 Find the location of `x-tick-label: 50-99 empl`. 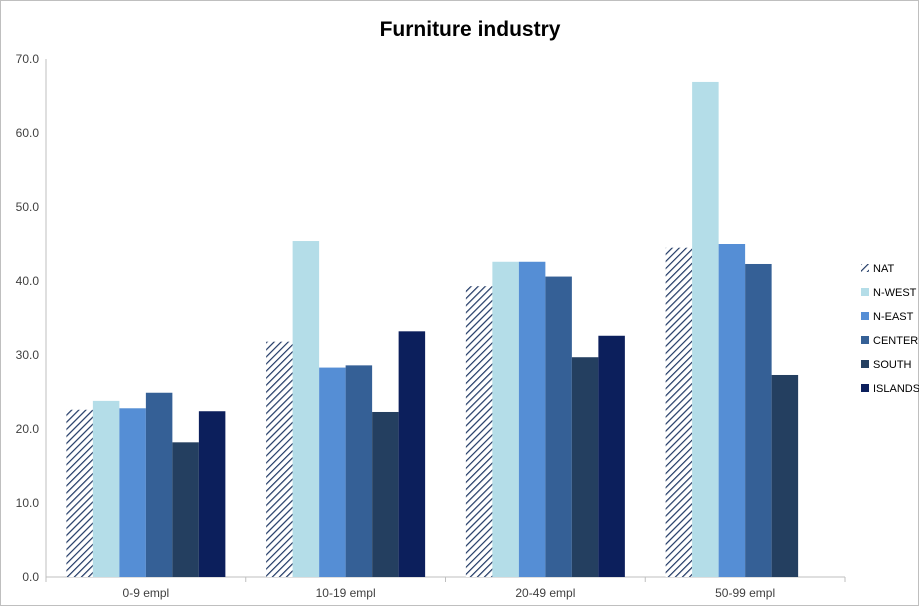

x-tick-label: 50-99 empl is located at coordinates (745, 593).